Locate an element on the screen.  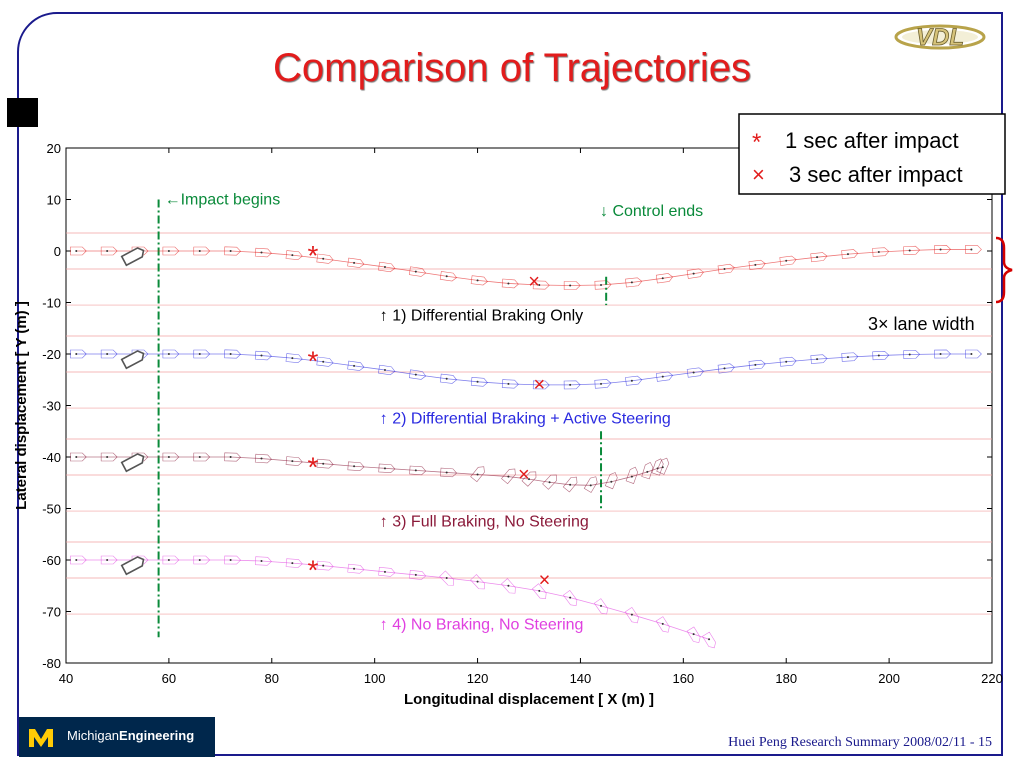
x-tick-label: 140 is located at coordinates (581, 678).